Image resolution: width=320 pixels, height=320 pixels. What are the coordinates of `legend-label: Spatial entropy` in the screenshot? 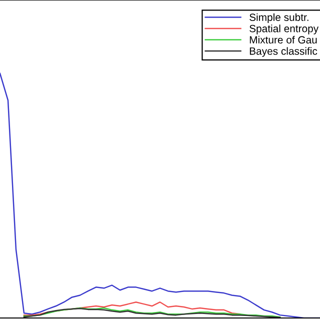 It's located at (284, 29).